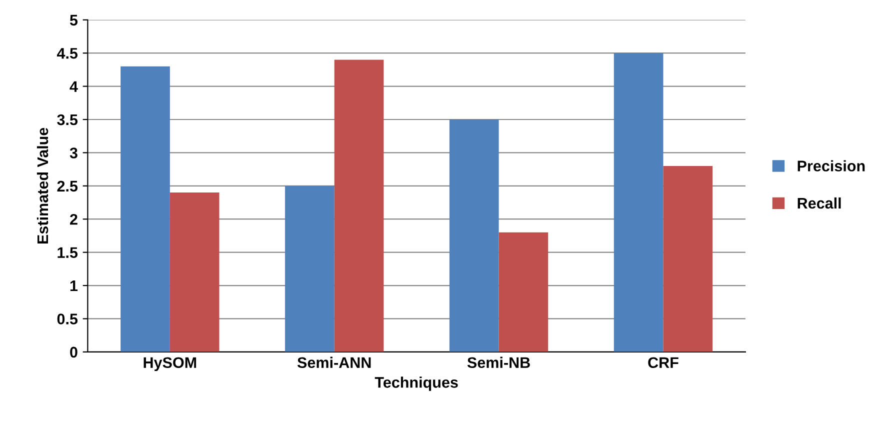 The width and height of the screenshot is (877, 423). What do you see at coordinates (67, 120) in the screenshot?
I see `y-tick-label: 3.5` at bounding box center [67, 120].